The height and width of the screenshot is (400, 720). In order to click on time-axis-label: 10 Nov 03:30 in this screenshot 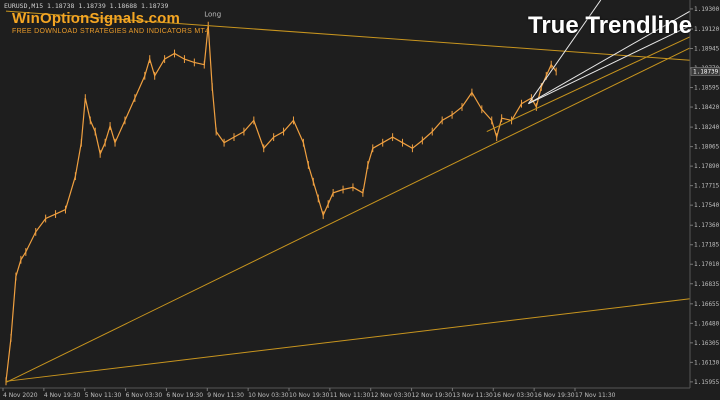, I will do `click(268, 395)`.